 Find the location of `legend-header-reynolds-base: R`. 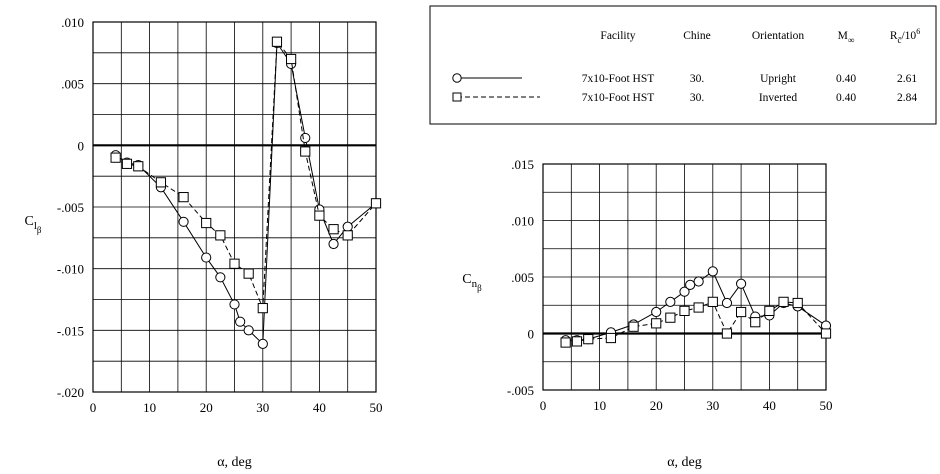

legend-header-reynolds-base: R is located at coordinates (894, 36).